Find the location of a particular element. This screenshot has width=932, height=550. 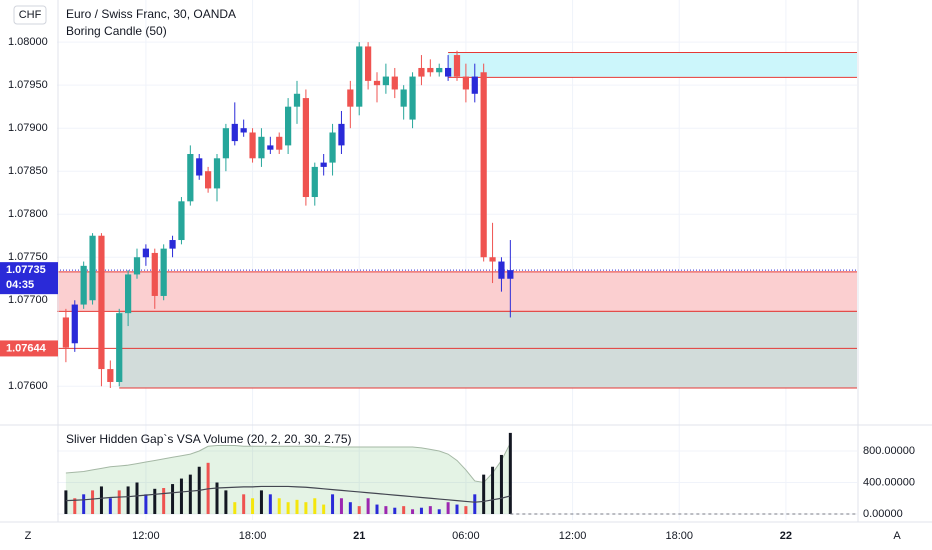

y-tick-label: 1.07800 is located at coordinates (28, 214).